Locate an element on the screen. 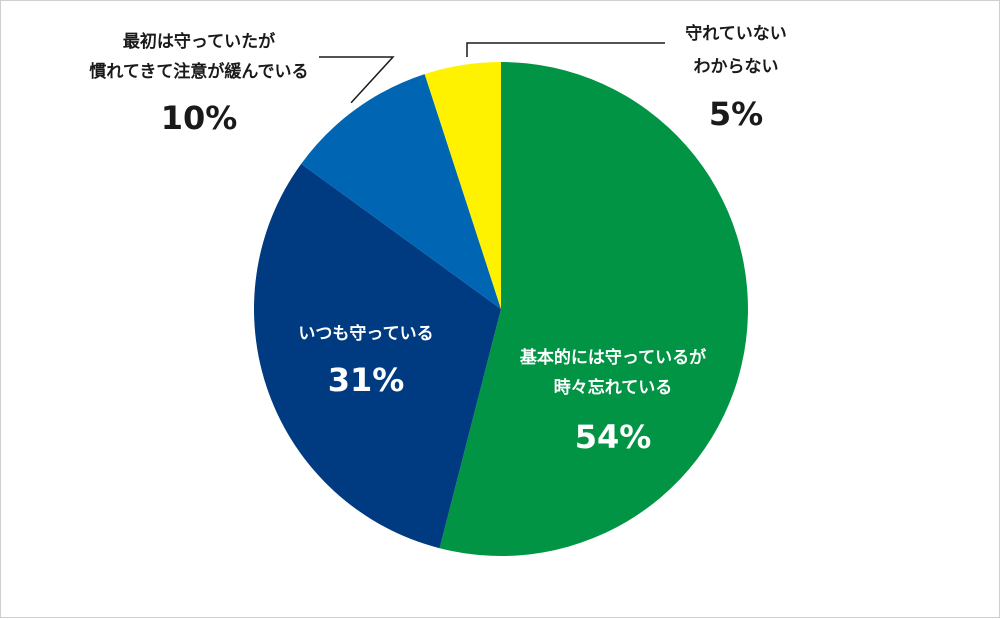  slice-label-line: 時々忘れている is located at coordinates (613, 387).